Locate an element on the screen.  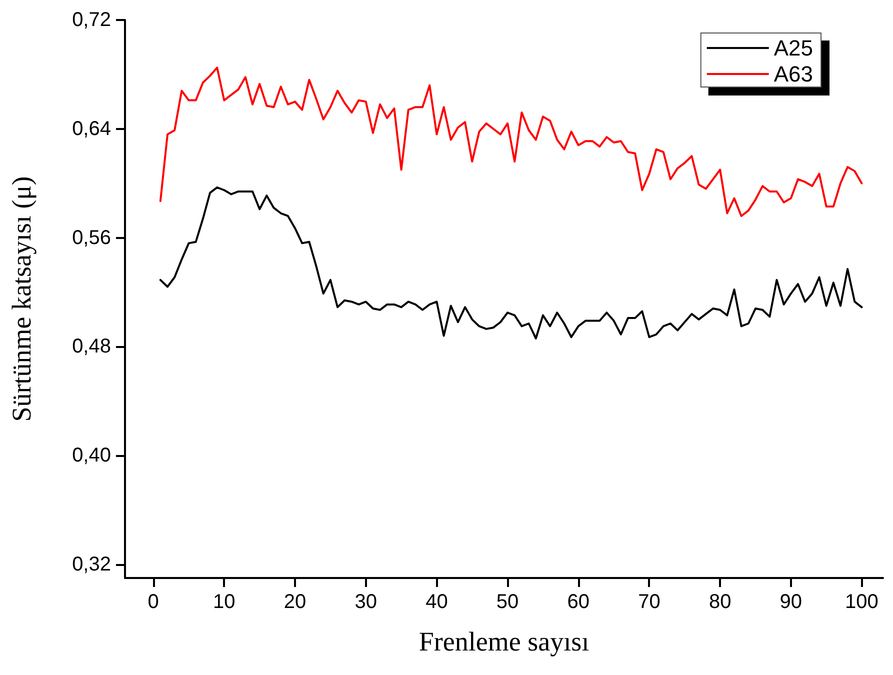
x-tick-label: 60 is located at coordinates (578, 602).